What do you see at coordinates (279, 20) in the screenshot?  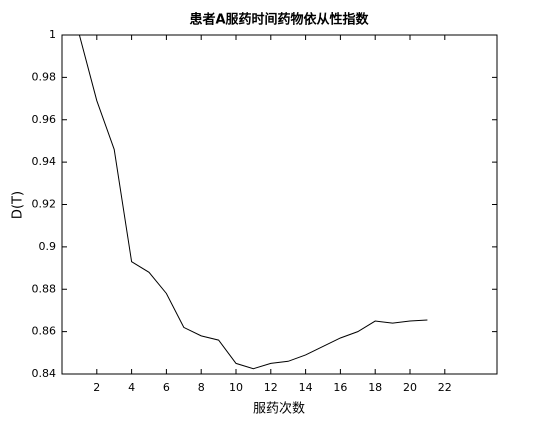 I see `chart-title: 患者A服药时间药物依从性指数` at bounding box center [279, 20].